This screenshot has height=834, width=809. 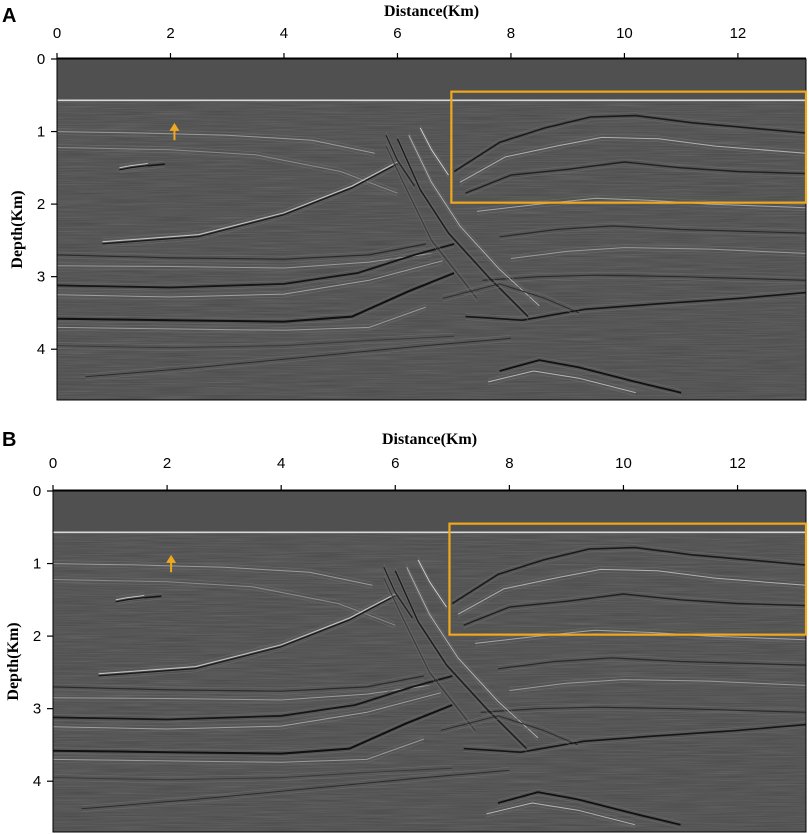 What do you see at coordinates (511, 33) in the screenshot?
I see `x-tick-label: 8` at bounding box center [511, 33].